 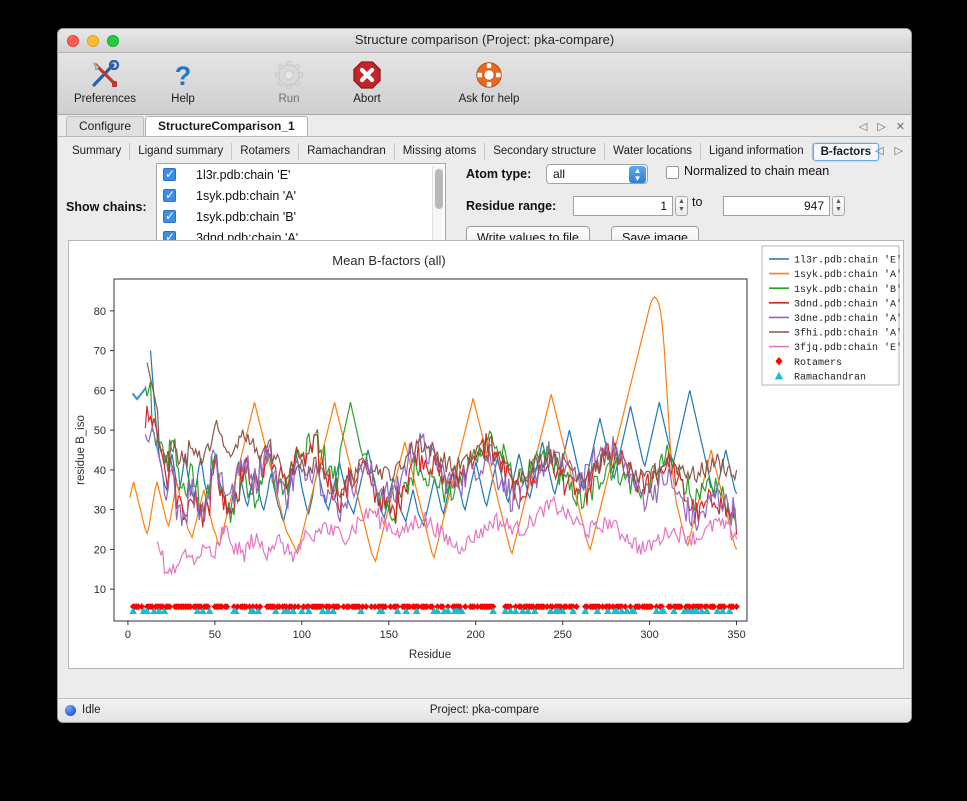 I want to click on x-axis-ticks: 0 50 100 150 200 250 300 350, so click(x=435, y=631).